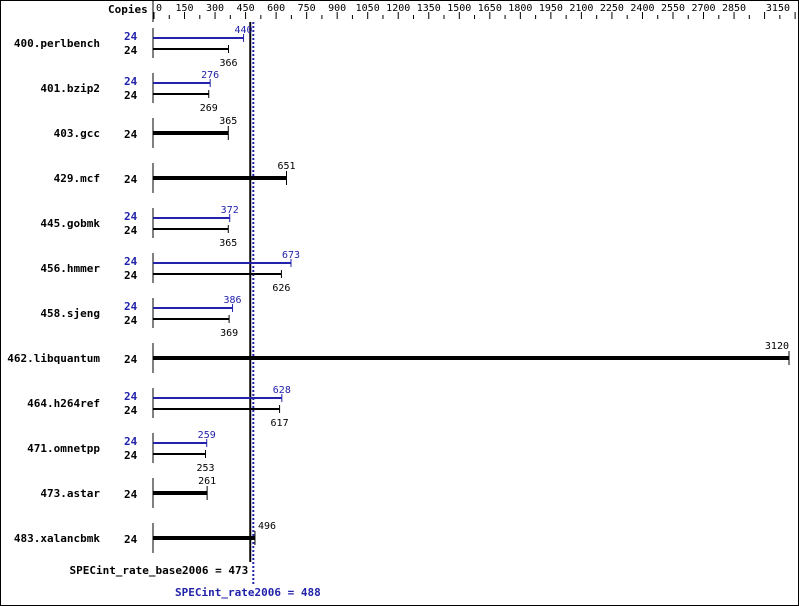  What do you see at coordinates (184, 8) in the screenshot?
I see `x-tick-label: 150` at bounding box center [184, 8].